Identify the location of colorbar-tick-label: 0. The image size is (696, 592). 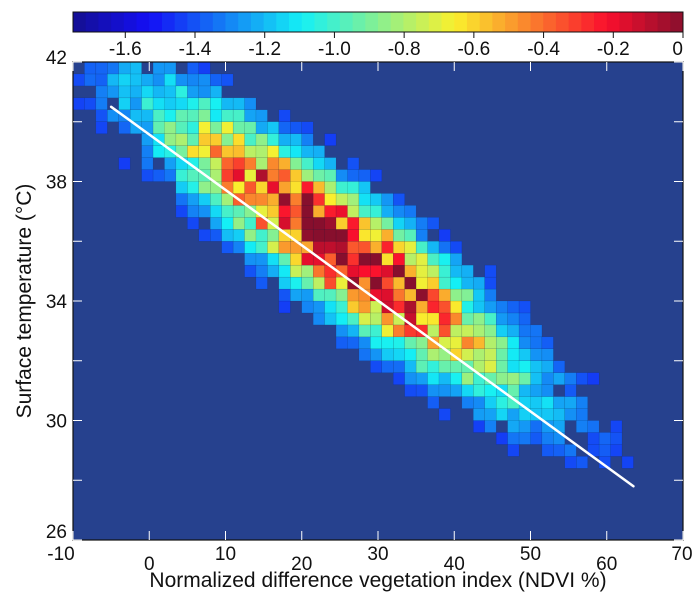
(677, 49).